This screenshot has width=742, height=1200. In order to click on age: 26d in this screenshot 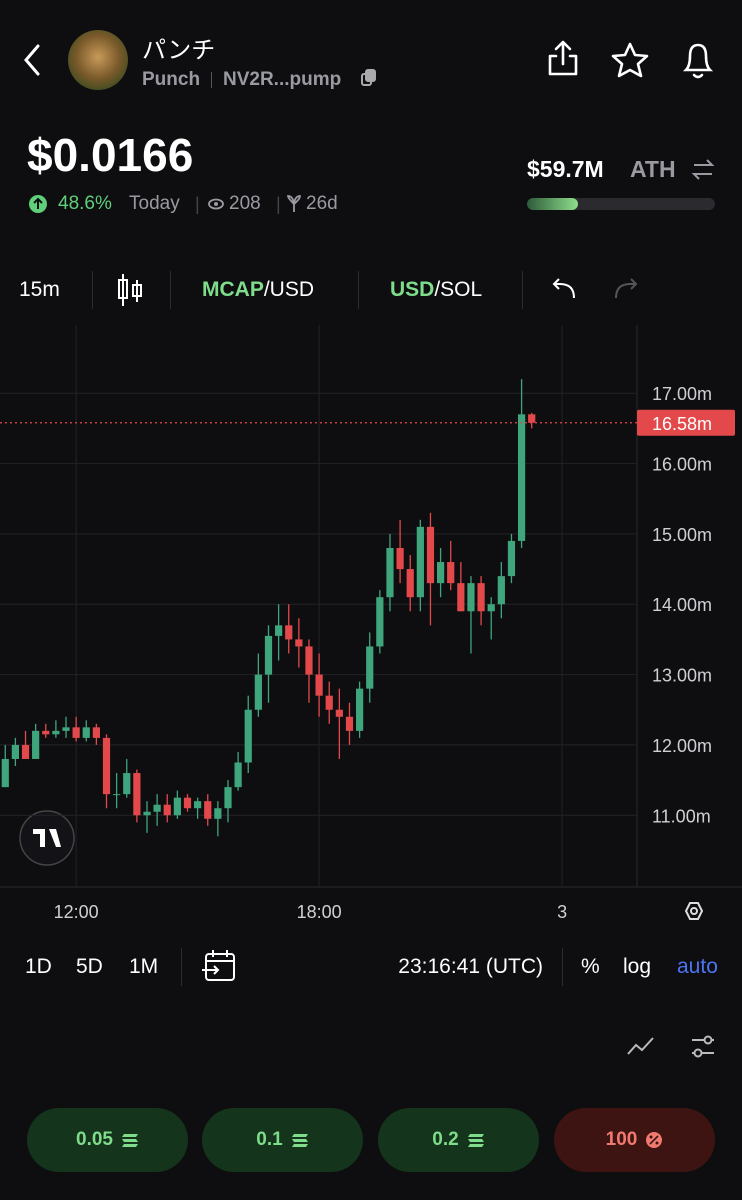, I will do `click(322, 203)`.